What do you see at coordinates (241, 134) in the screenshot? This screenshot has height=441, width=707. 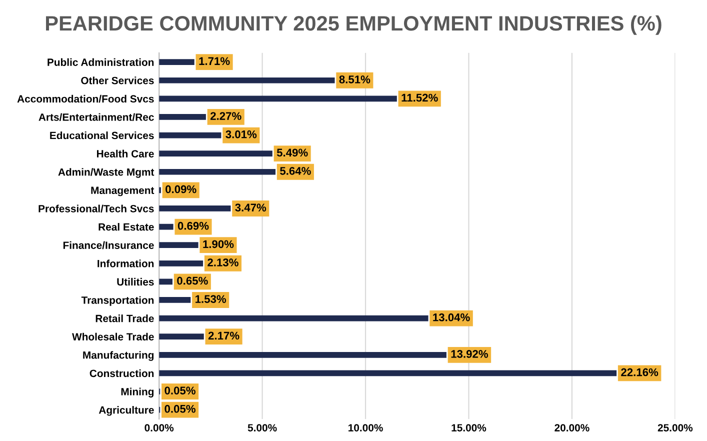 I see `data-label: 3.01%` at bounding box center [241, 134].